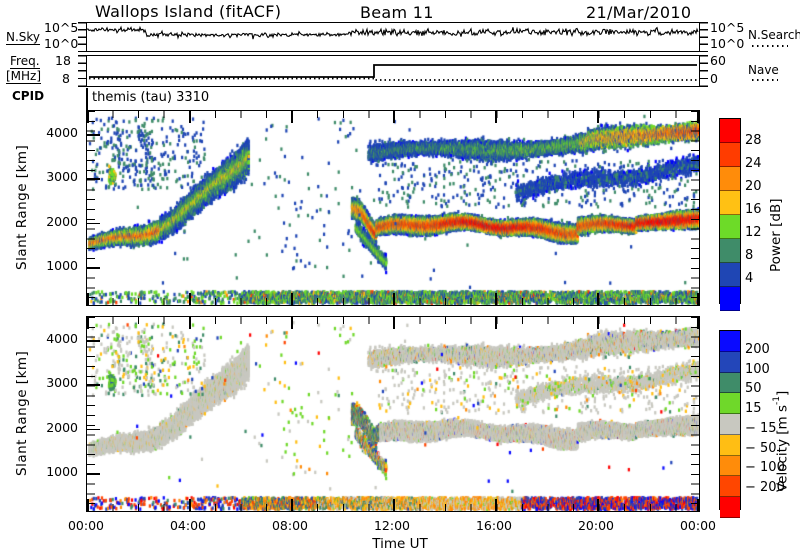 This screenshot has width=800, height=554. Describe the element at coordinates (765, 488) in the screenshot. I see `colorbar-tick-label: − 200` at that location.